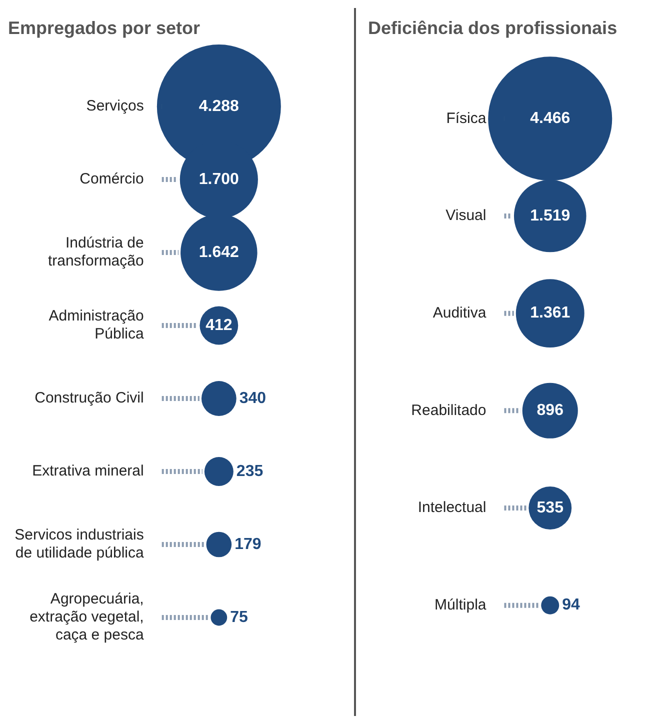  What do you see at coordinates (550, 215) in the screenshot?
I see `data-label: 1.519` at bounding box center [550, 215].